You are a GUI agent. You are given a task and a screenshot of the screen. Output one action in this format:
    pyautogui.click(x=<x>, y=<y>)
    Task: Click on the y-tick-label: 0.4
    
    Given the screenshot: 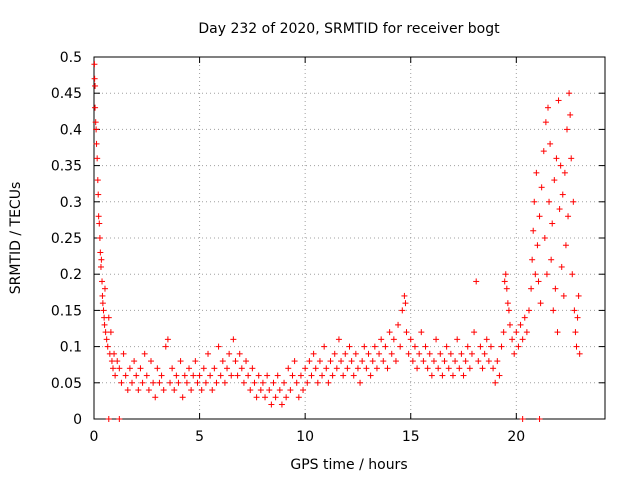 What is the action you would take?
    pyautogui.click(x=71, y=130)
    